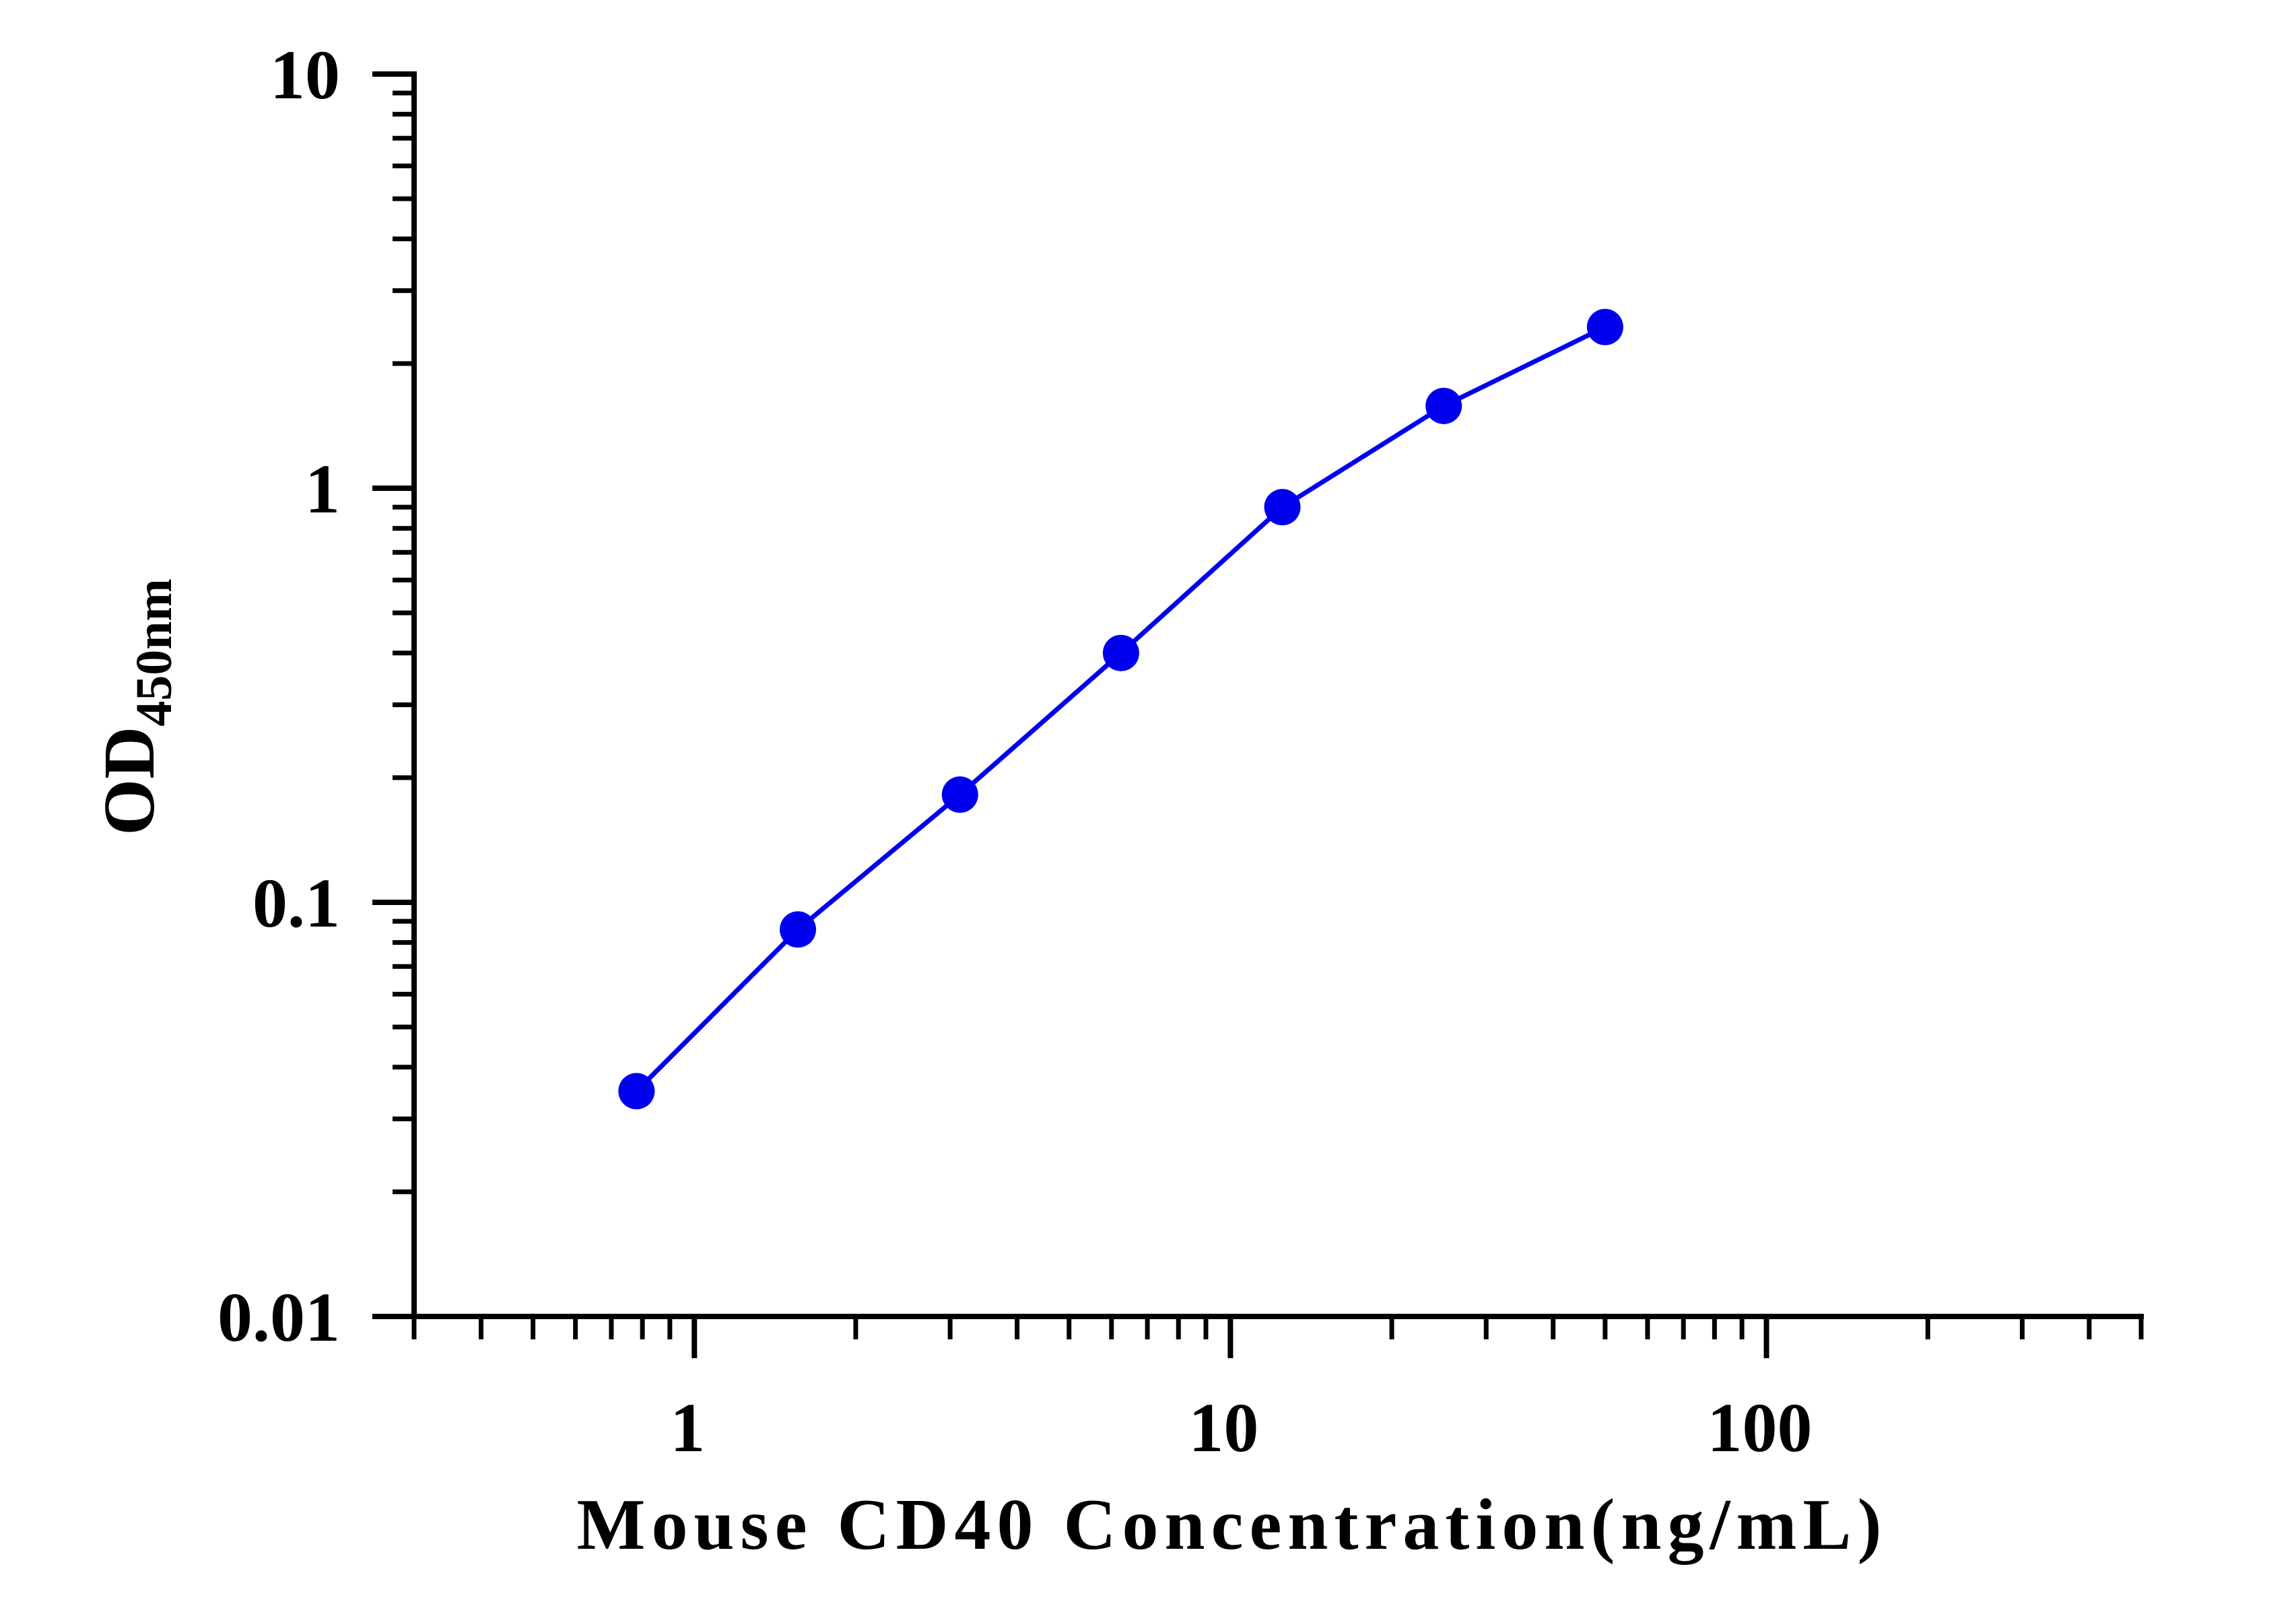 The image size is (2296, 1604). I want to click on x-tick-label: 1, so click(687, 1428).